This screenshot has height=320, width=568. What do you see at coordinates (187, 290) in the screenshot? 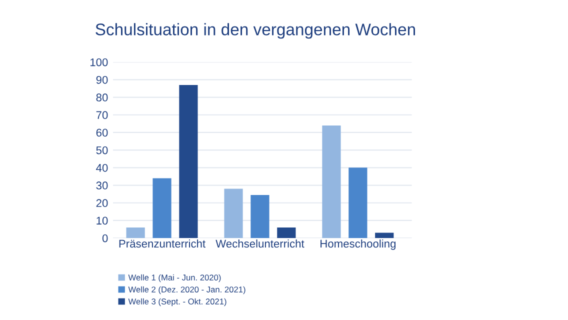
I see `legend-label: Welle 2 (Dez. 2020 - Jan. 2021)` at bounding box center [187, 290].